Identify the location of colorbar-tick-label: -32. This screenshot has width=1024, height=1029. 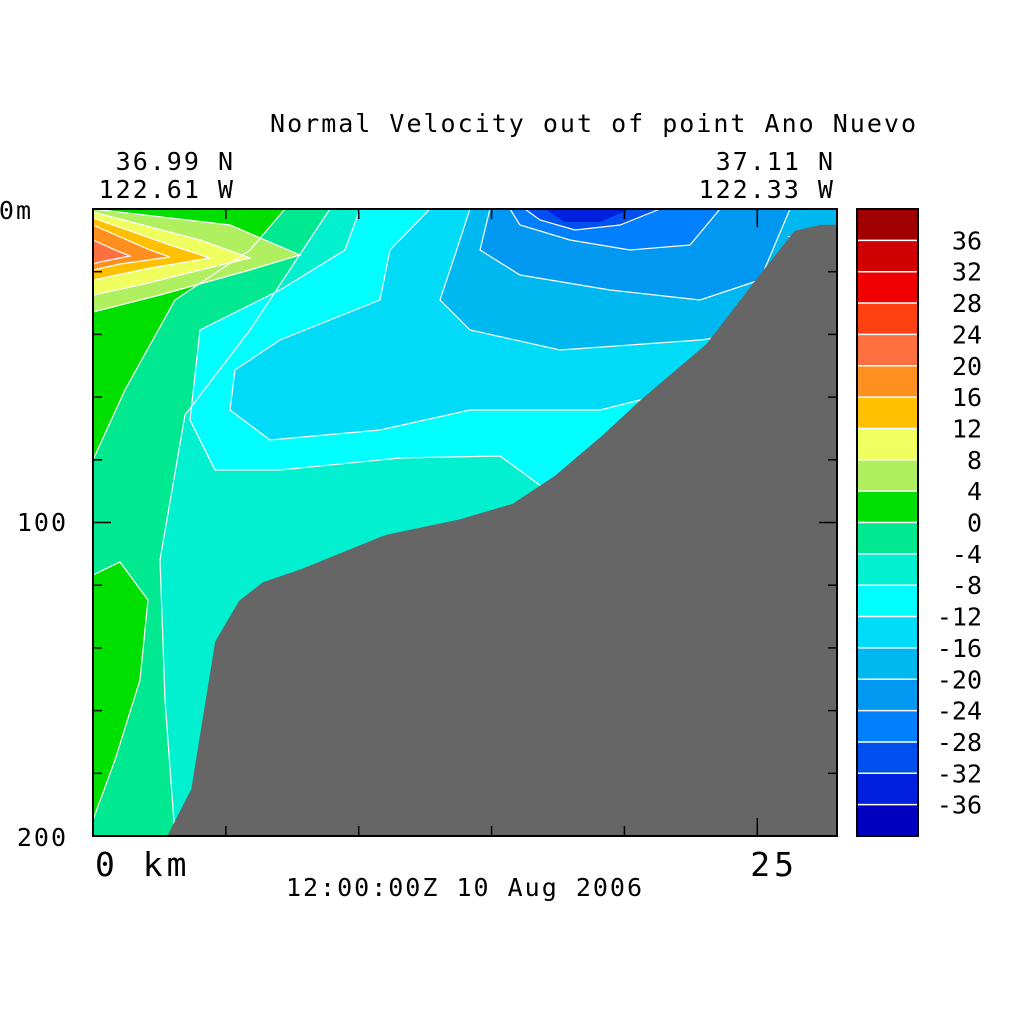
(959, 773).